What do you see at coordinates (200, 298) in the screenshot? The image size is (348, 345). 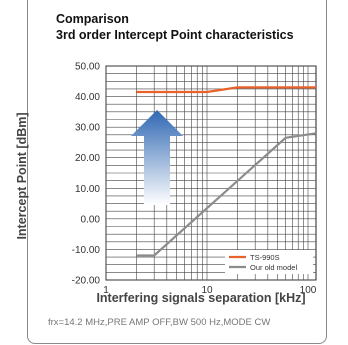 I see `x-axis-title: Interfering signals separation [kHz]` at bounding box center [200, 298].